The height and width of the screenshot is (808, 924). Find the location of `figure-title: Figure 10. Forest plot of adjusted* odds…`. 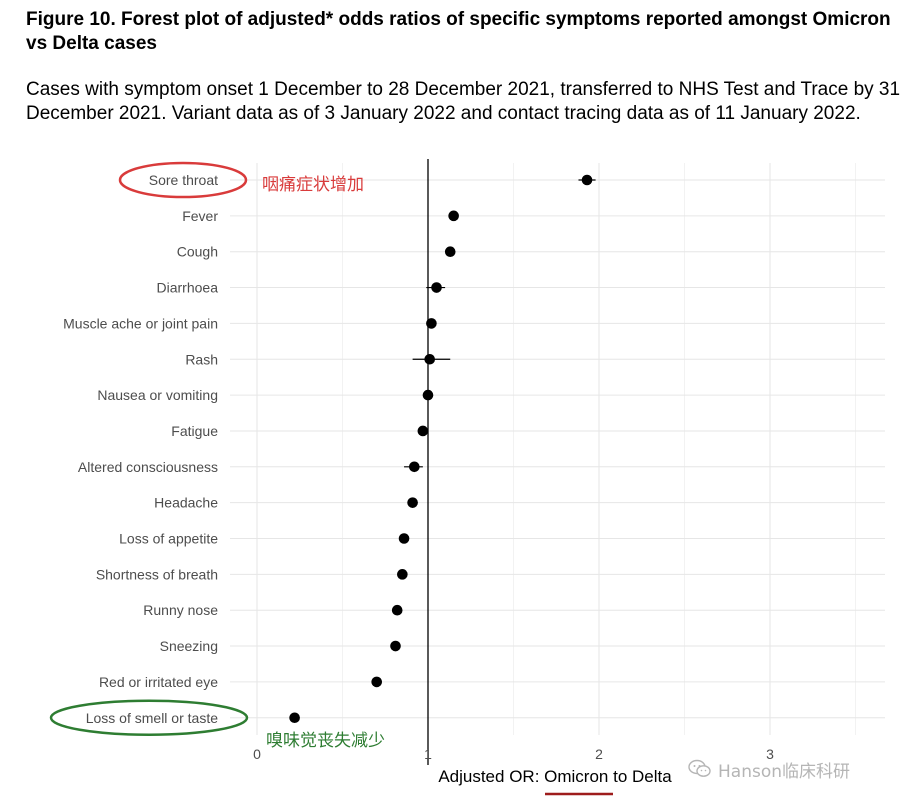

figure-title: Figure 10. Forest plot of adjusted* odds… is located at coordinates (458, 31).